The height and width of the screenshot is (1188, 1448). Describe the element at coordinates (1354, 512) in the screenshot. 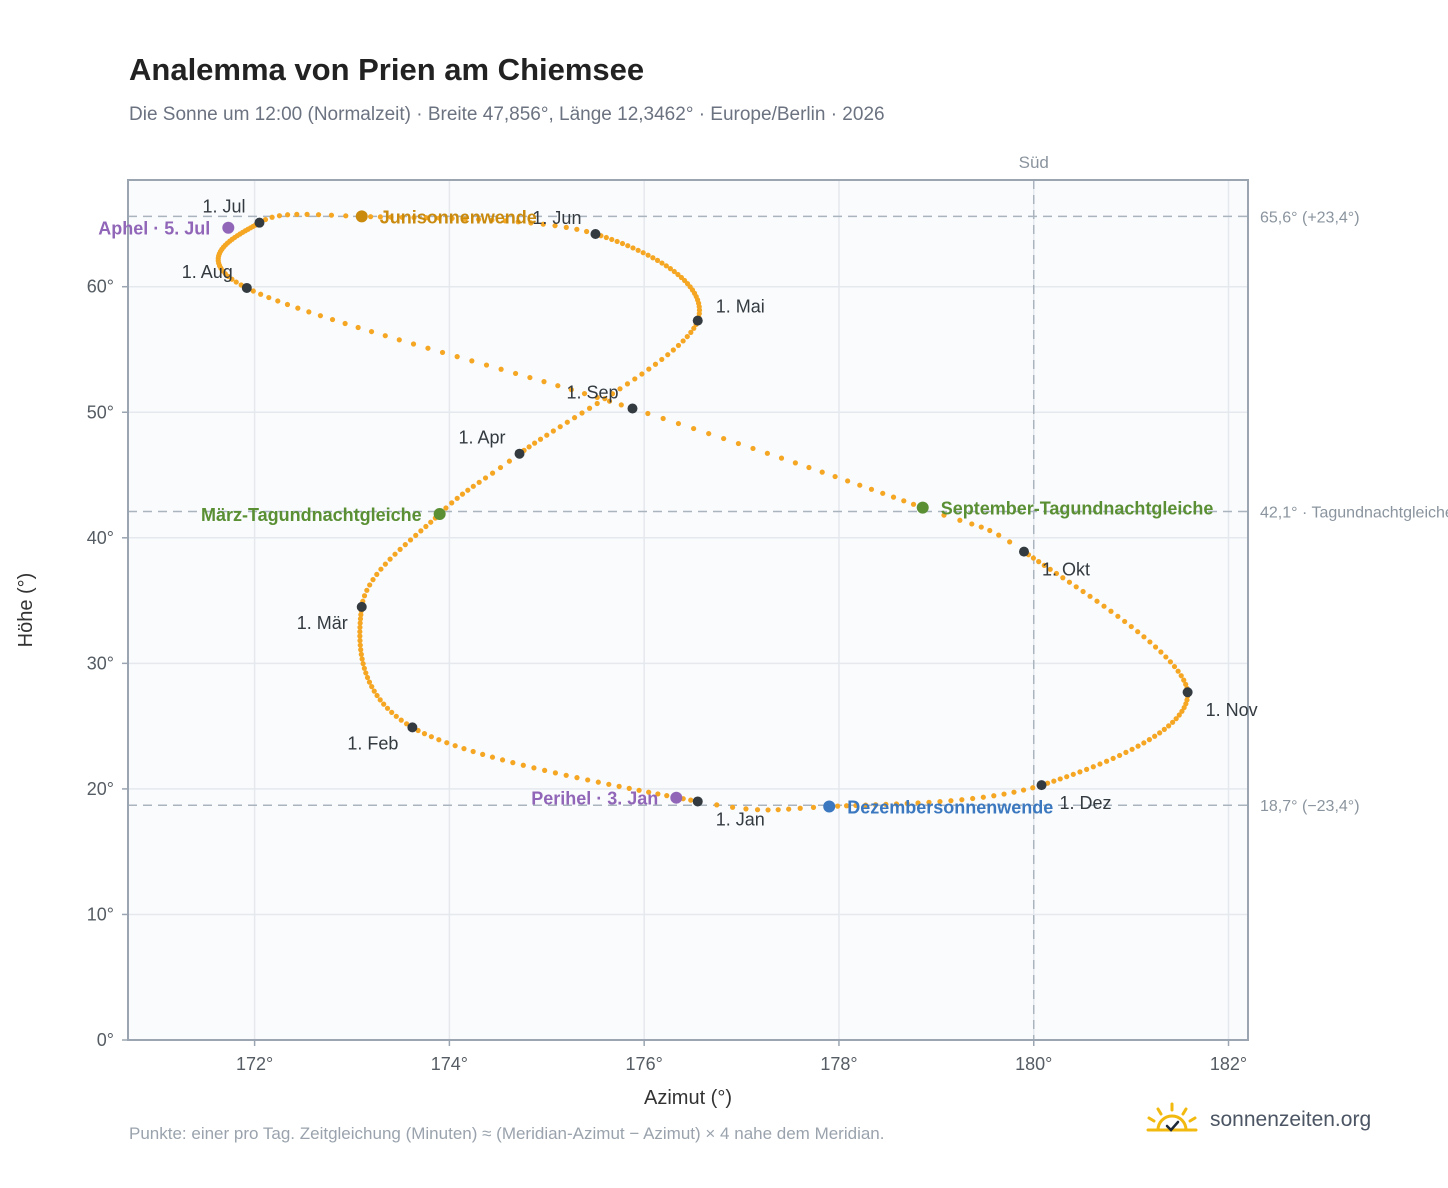

I see `reference-line-label: 42,1° · Tagundnachtgleiche` at that location.